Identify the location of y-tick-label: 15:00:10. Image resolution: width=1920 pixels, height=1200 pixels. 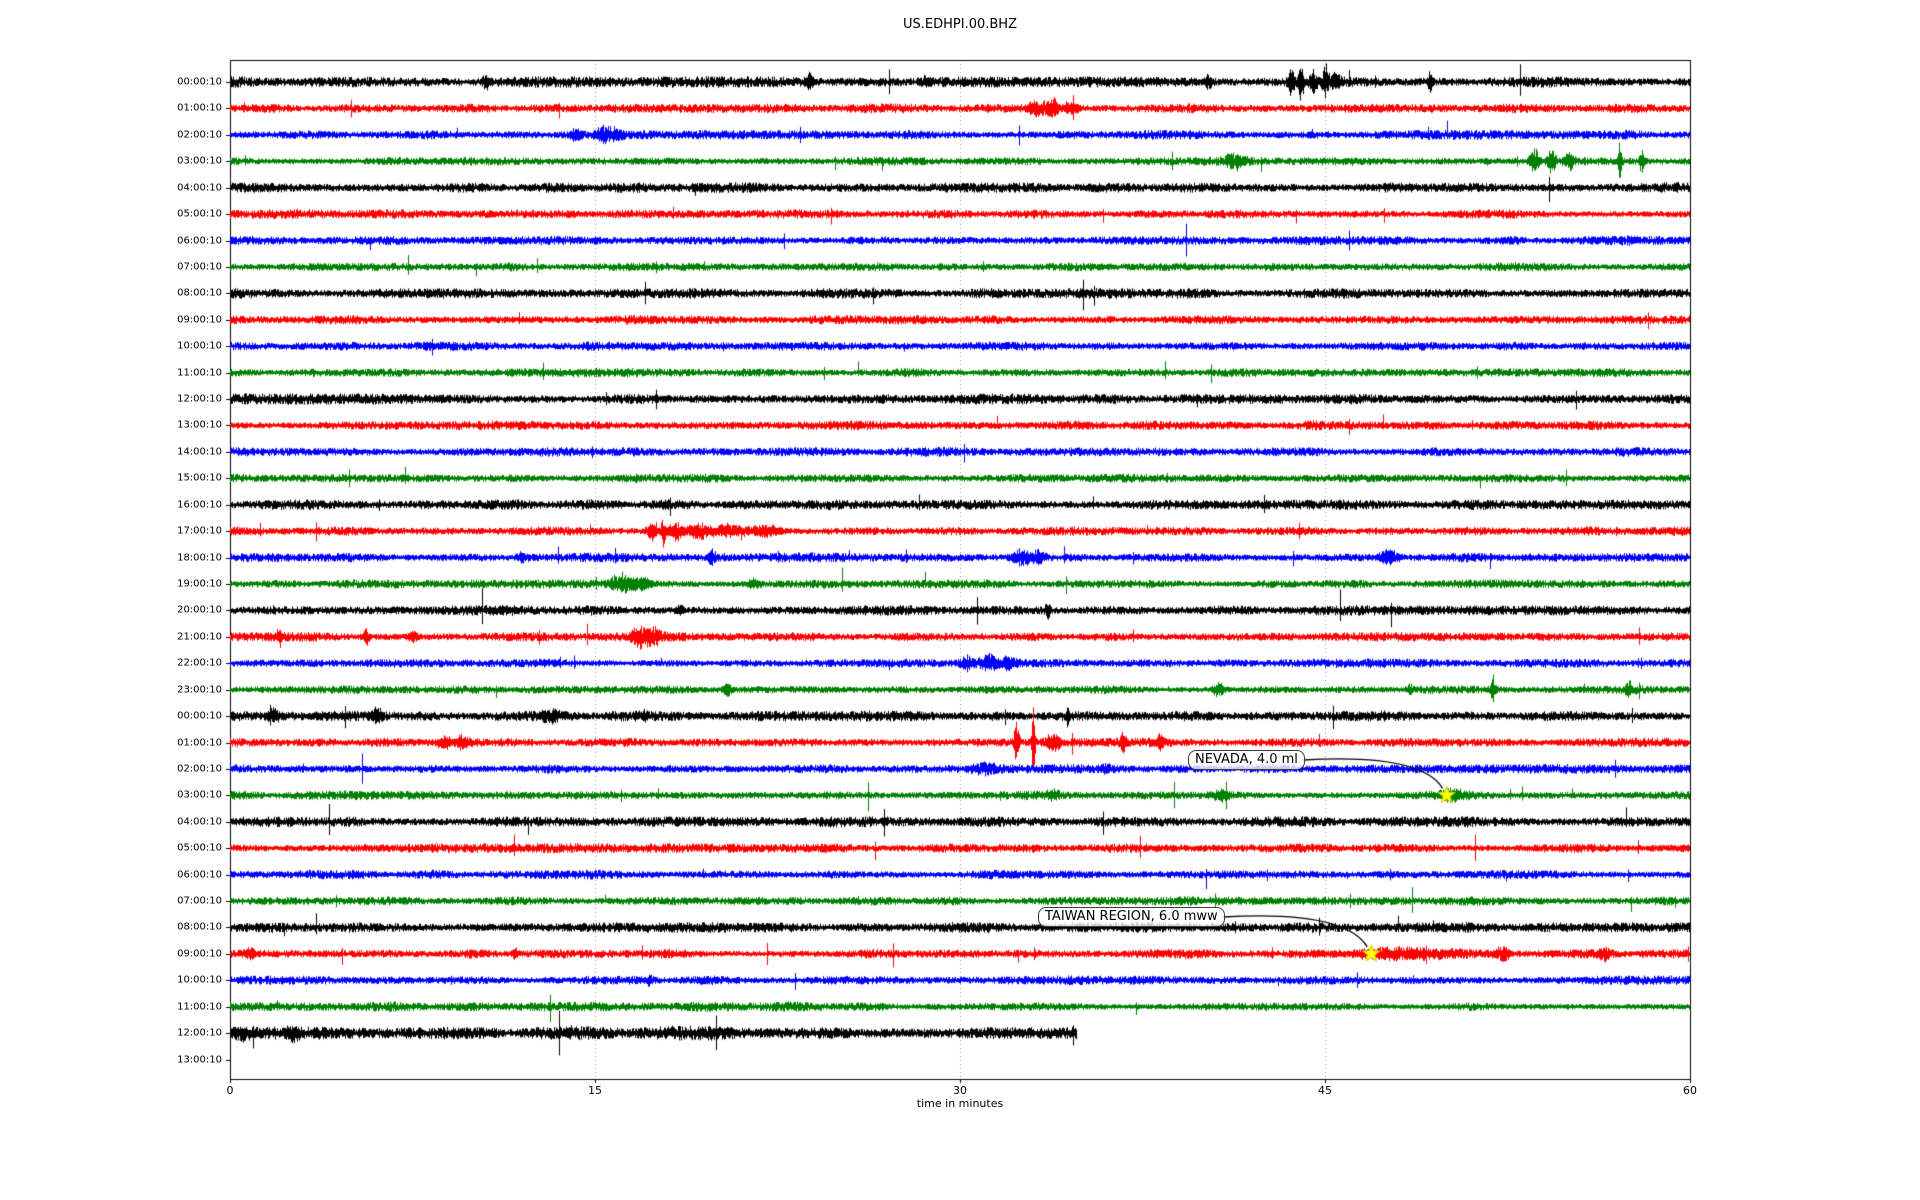
(199, 478).